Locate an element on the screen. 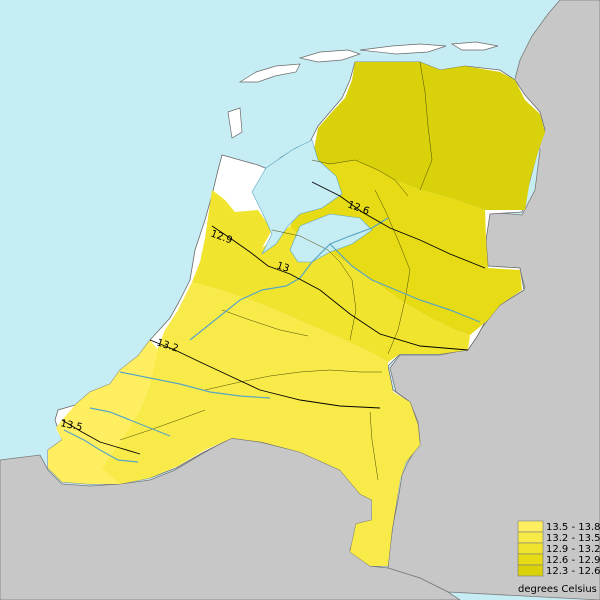 The width and height of the screenshot is (600, 600). markermeer is located at coordinates (331, 238).